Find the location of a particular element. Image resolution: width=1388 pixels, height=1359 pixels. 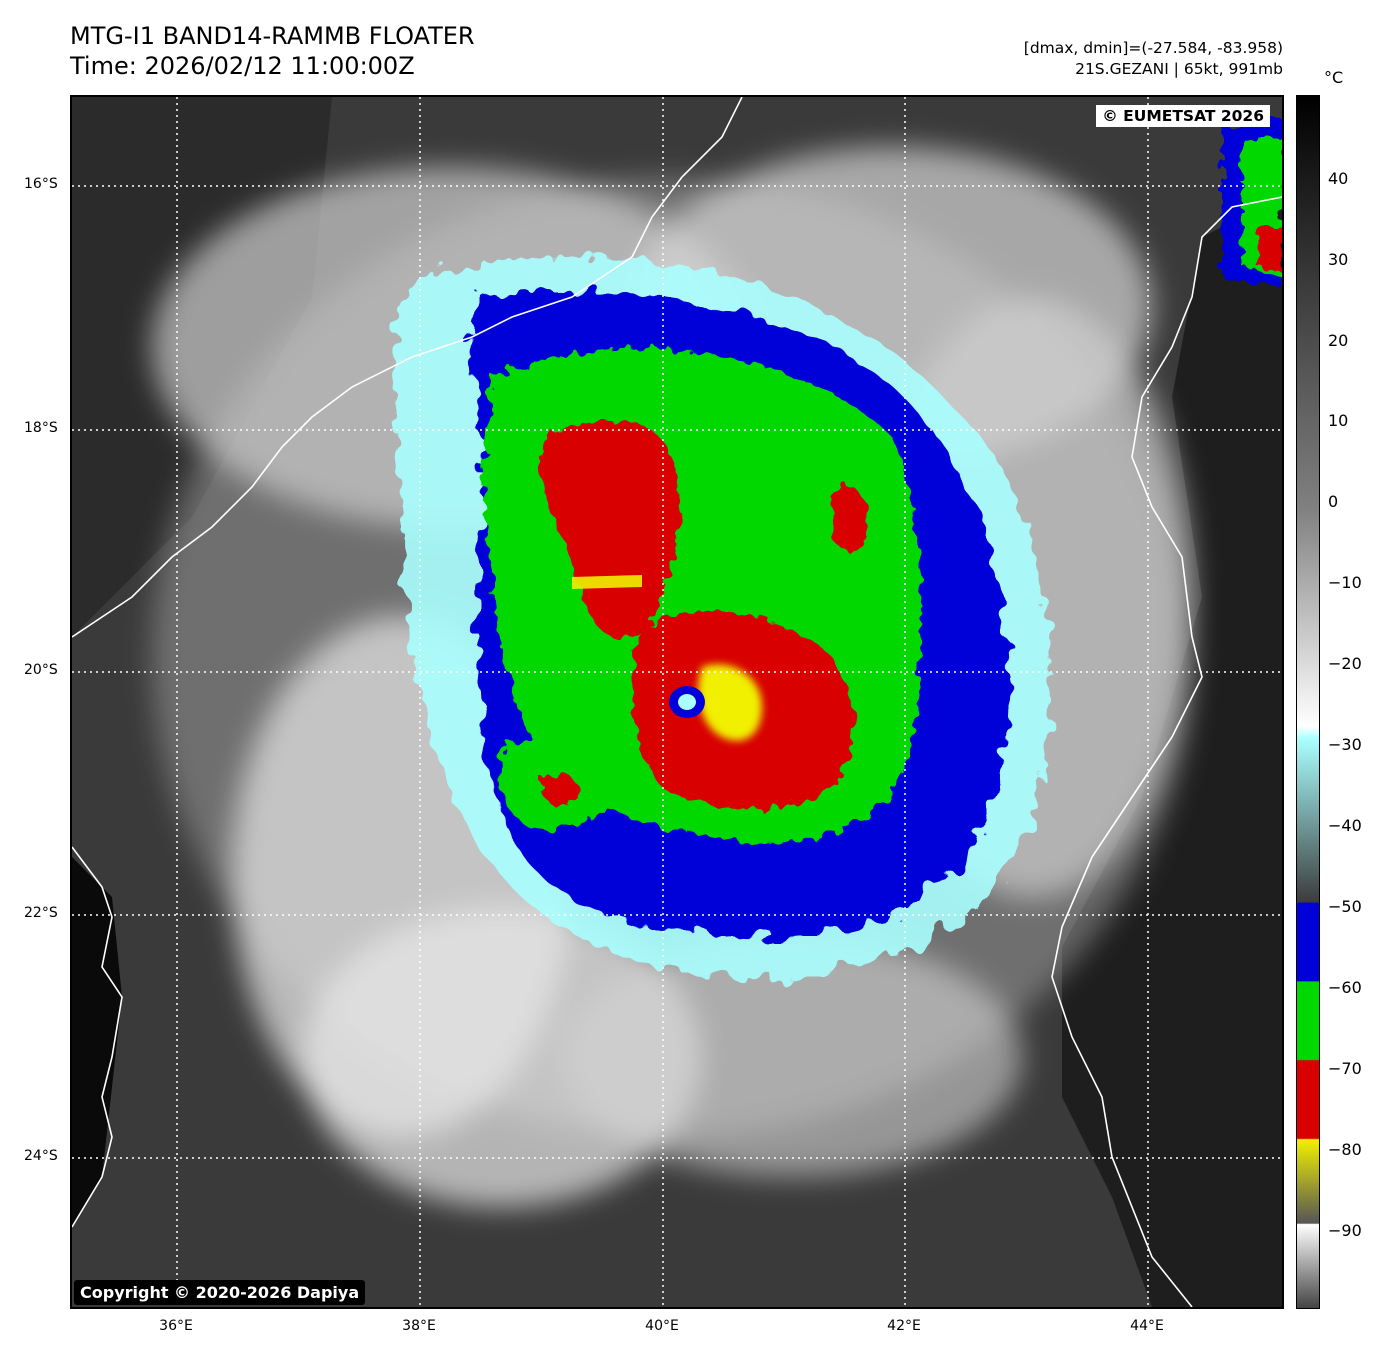

dapiya-credit: Copyright © 2020-2026 Dapiya is located at coordinates (220, 1292).